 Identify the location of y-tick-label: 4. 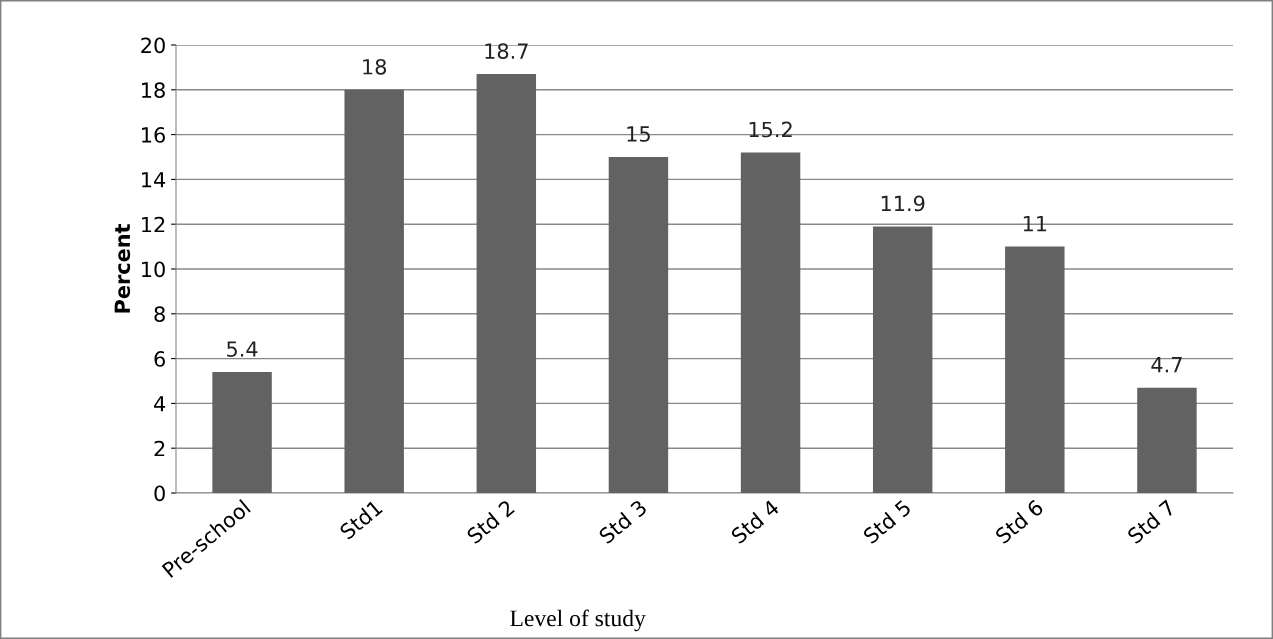
(160, 404).